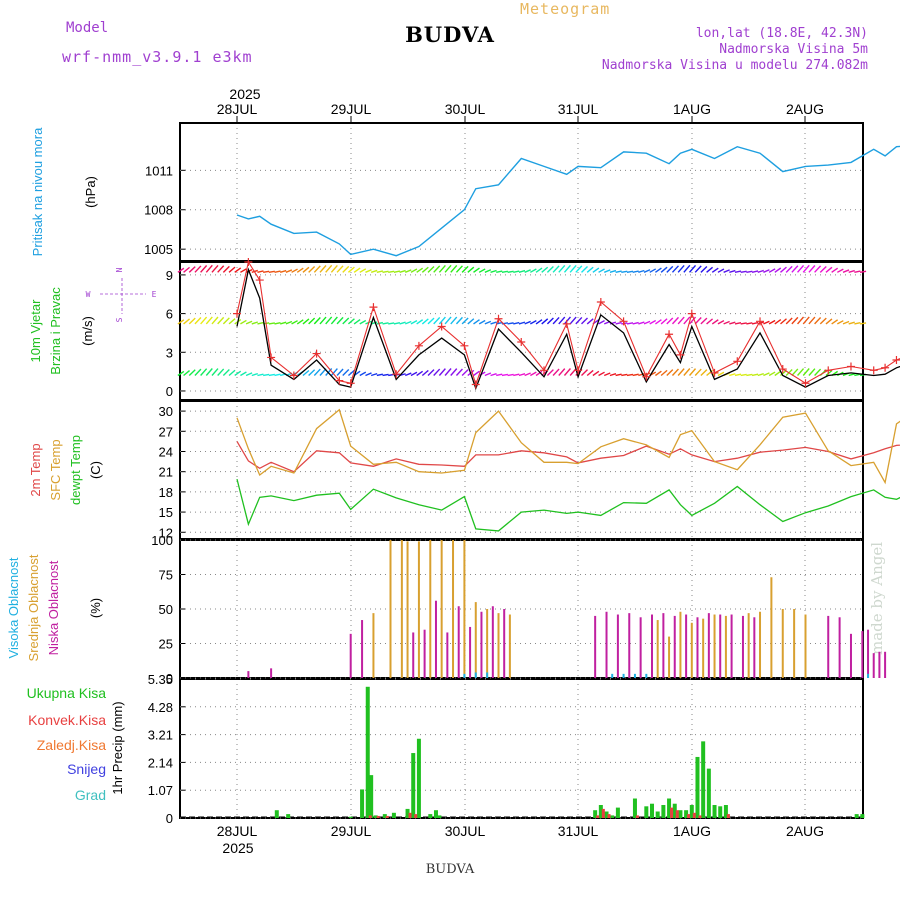 The image size is (900, 900). I want to click on cloud-unit: (%), so click(95, 608).